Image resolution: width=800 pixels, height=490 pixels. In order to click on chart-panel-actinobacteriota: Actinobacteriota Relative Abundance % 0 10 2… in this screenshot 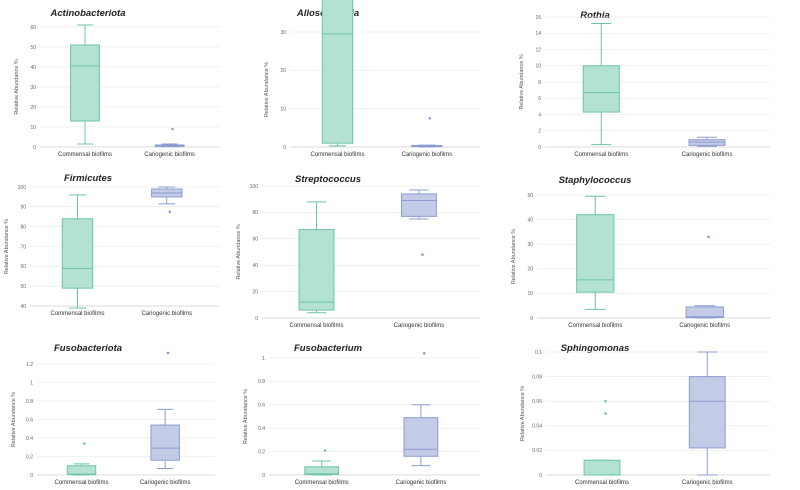, I will do `click(117, 83)`.